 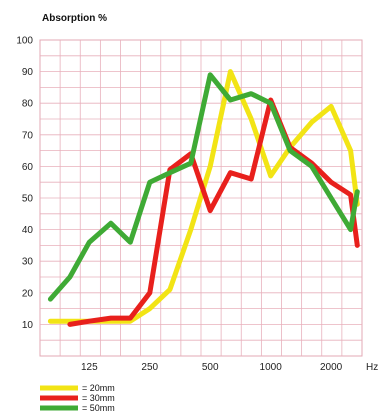 I want to click on legend-label-3: = 50mm, so click(x=98, y=408).